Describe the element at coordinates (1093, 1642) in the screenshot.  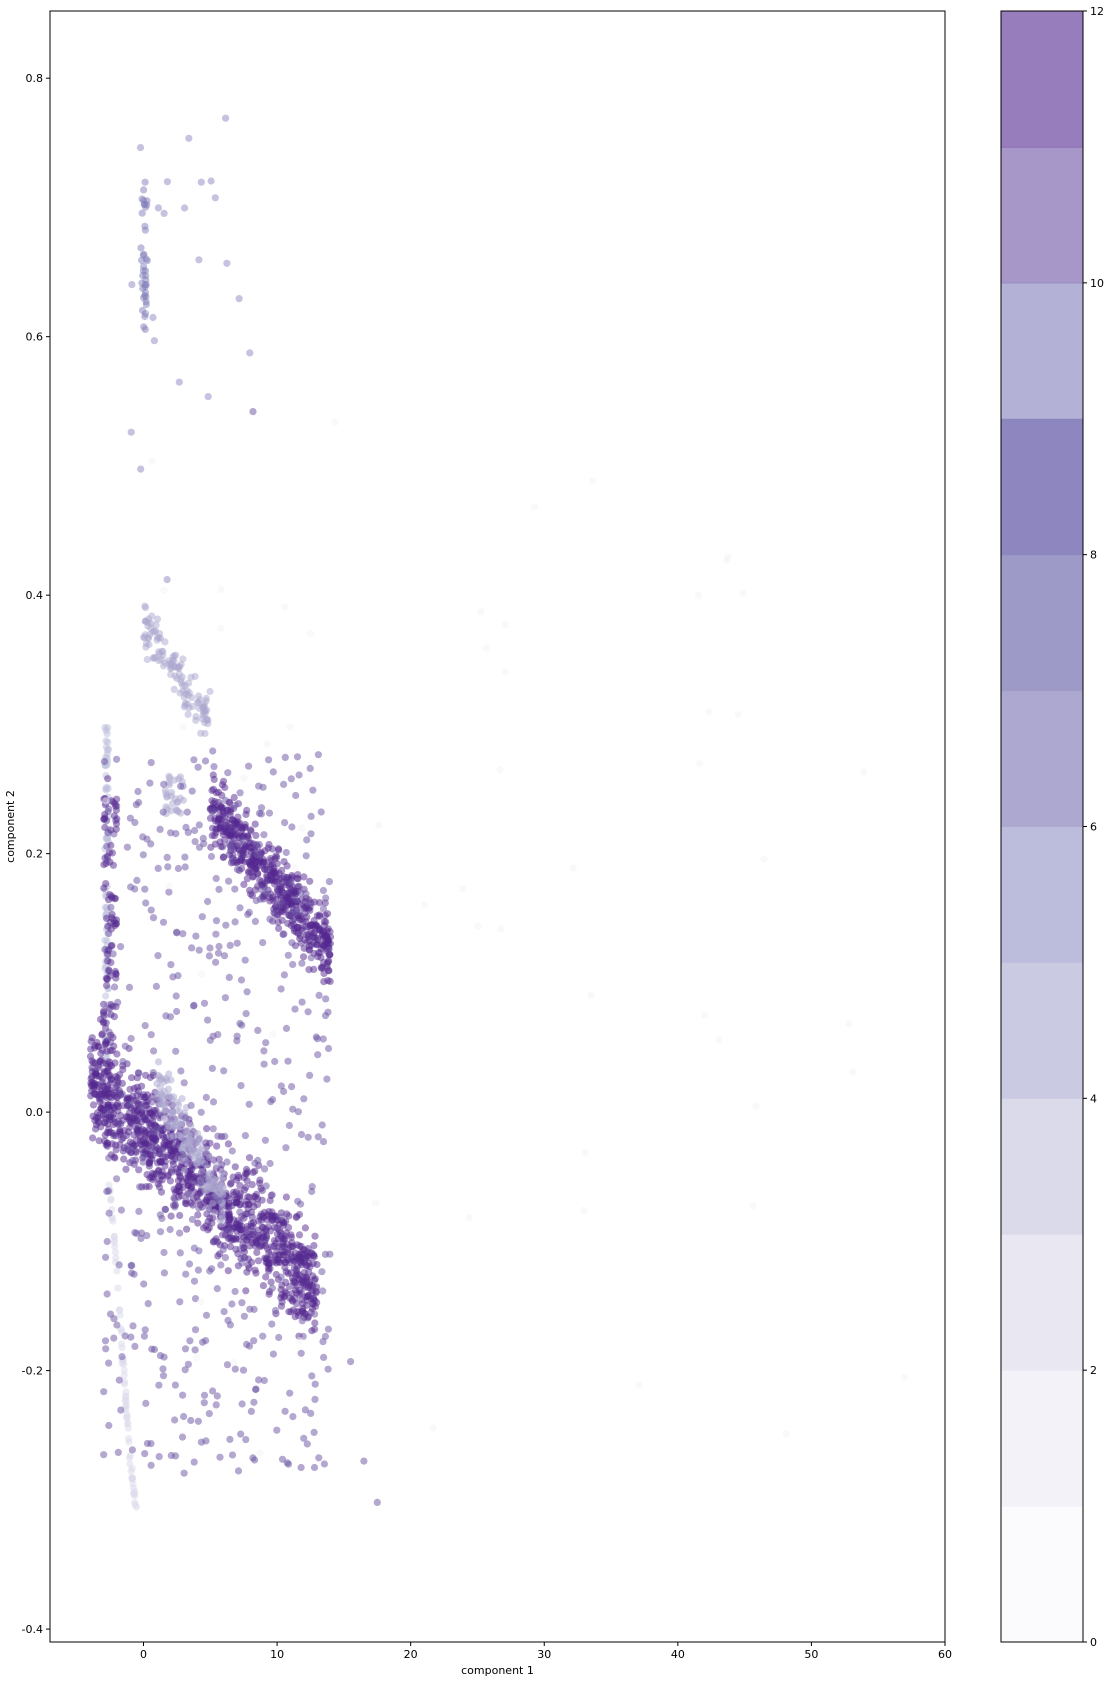
I see `colorbar-tick-label: 0` at that location.